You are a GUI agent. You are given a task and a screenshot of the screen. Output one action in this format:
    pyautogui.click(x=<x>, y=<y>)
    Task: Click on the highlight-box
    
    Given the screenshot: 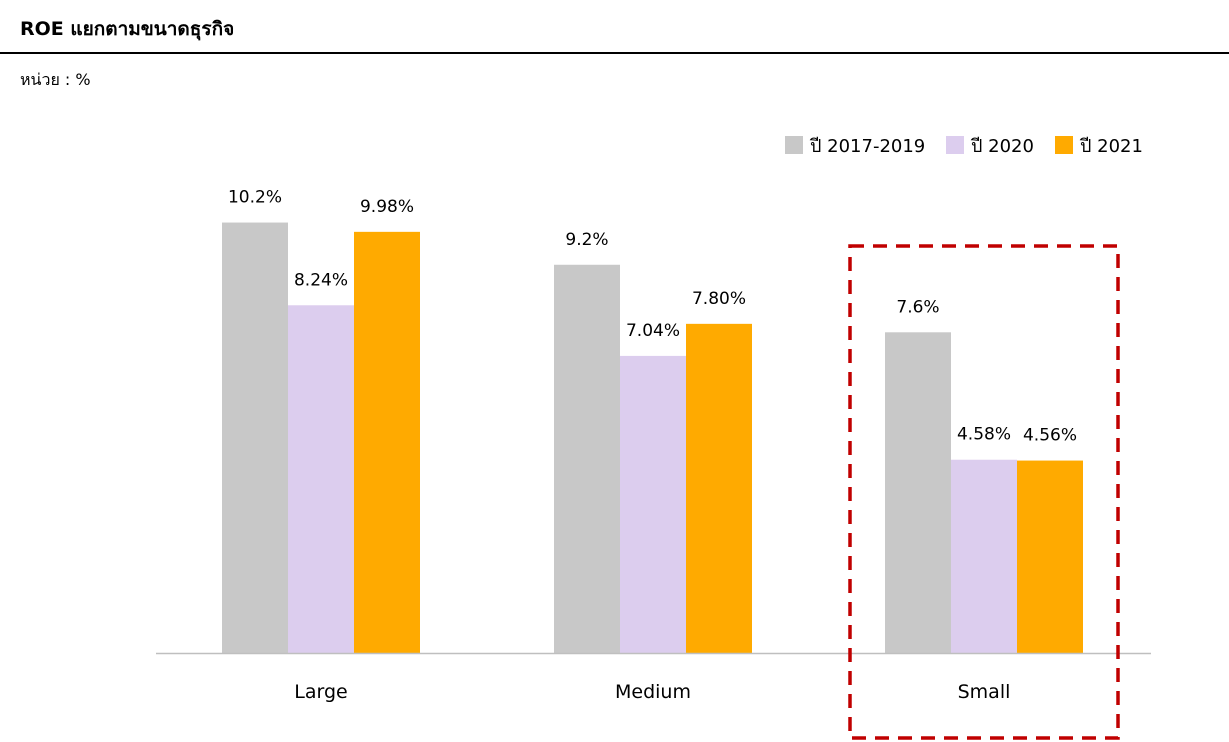 What is the action you would take?
    pyautogui.click(x=984, y=492)
    